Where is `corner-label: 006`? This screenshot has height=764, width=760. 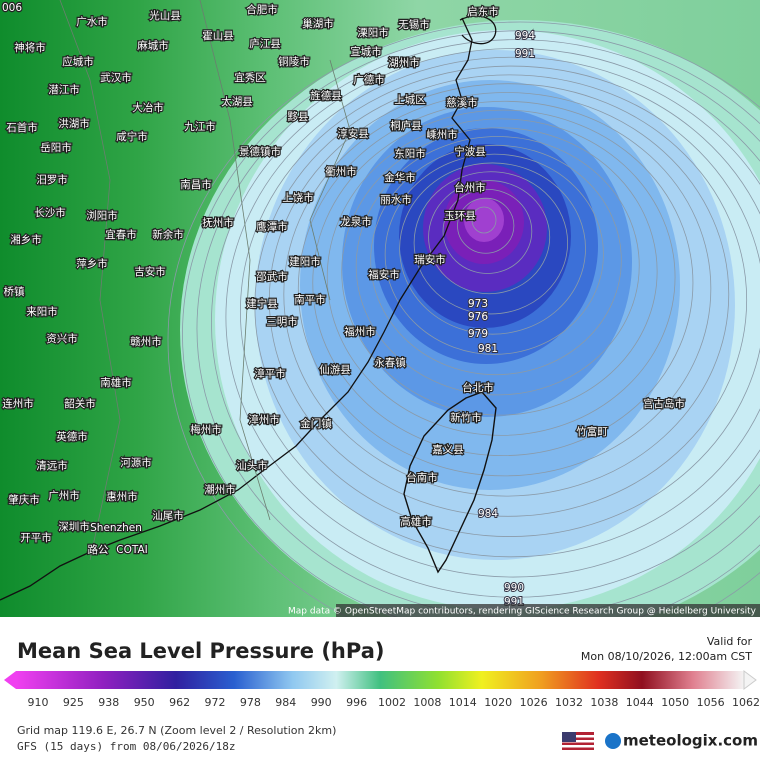 corner-label: 006 is located at coordinates (12, 8).